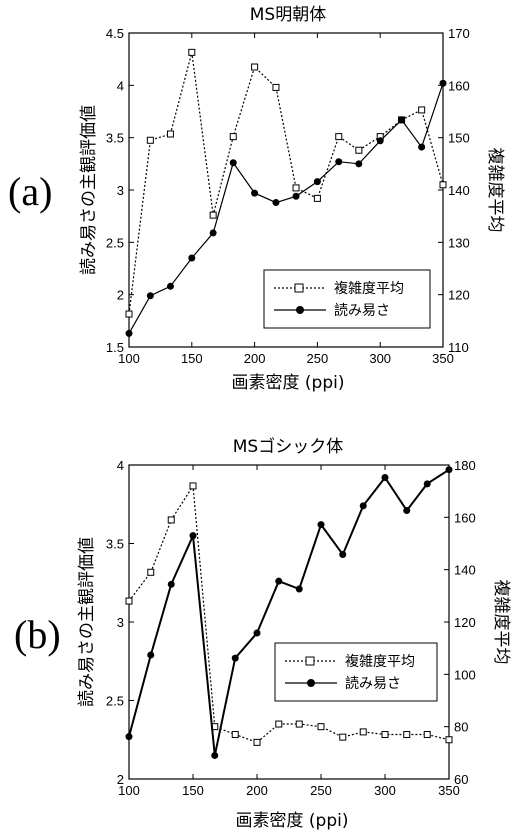  What do you see at coordinates (459, 33) in the screenshot?
I see `y-right-tick-label: 170` at bounding box center [459, 33].